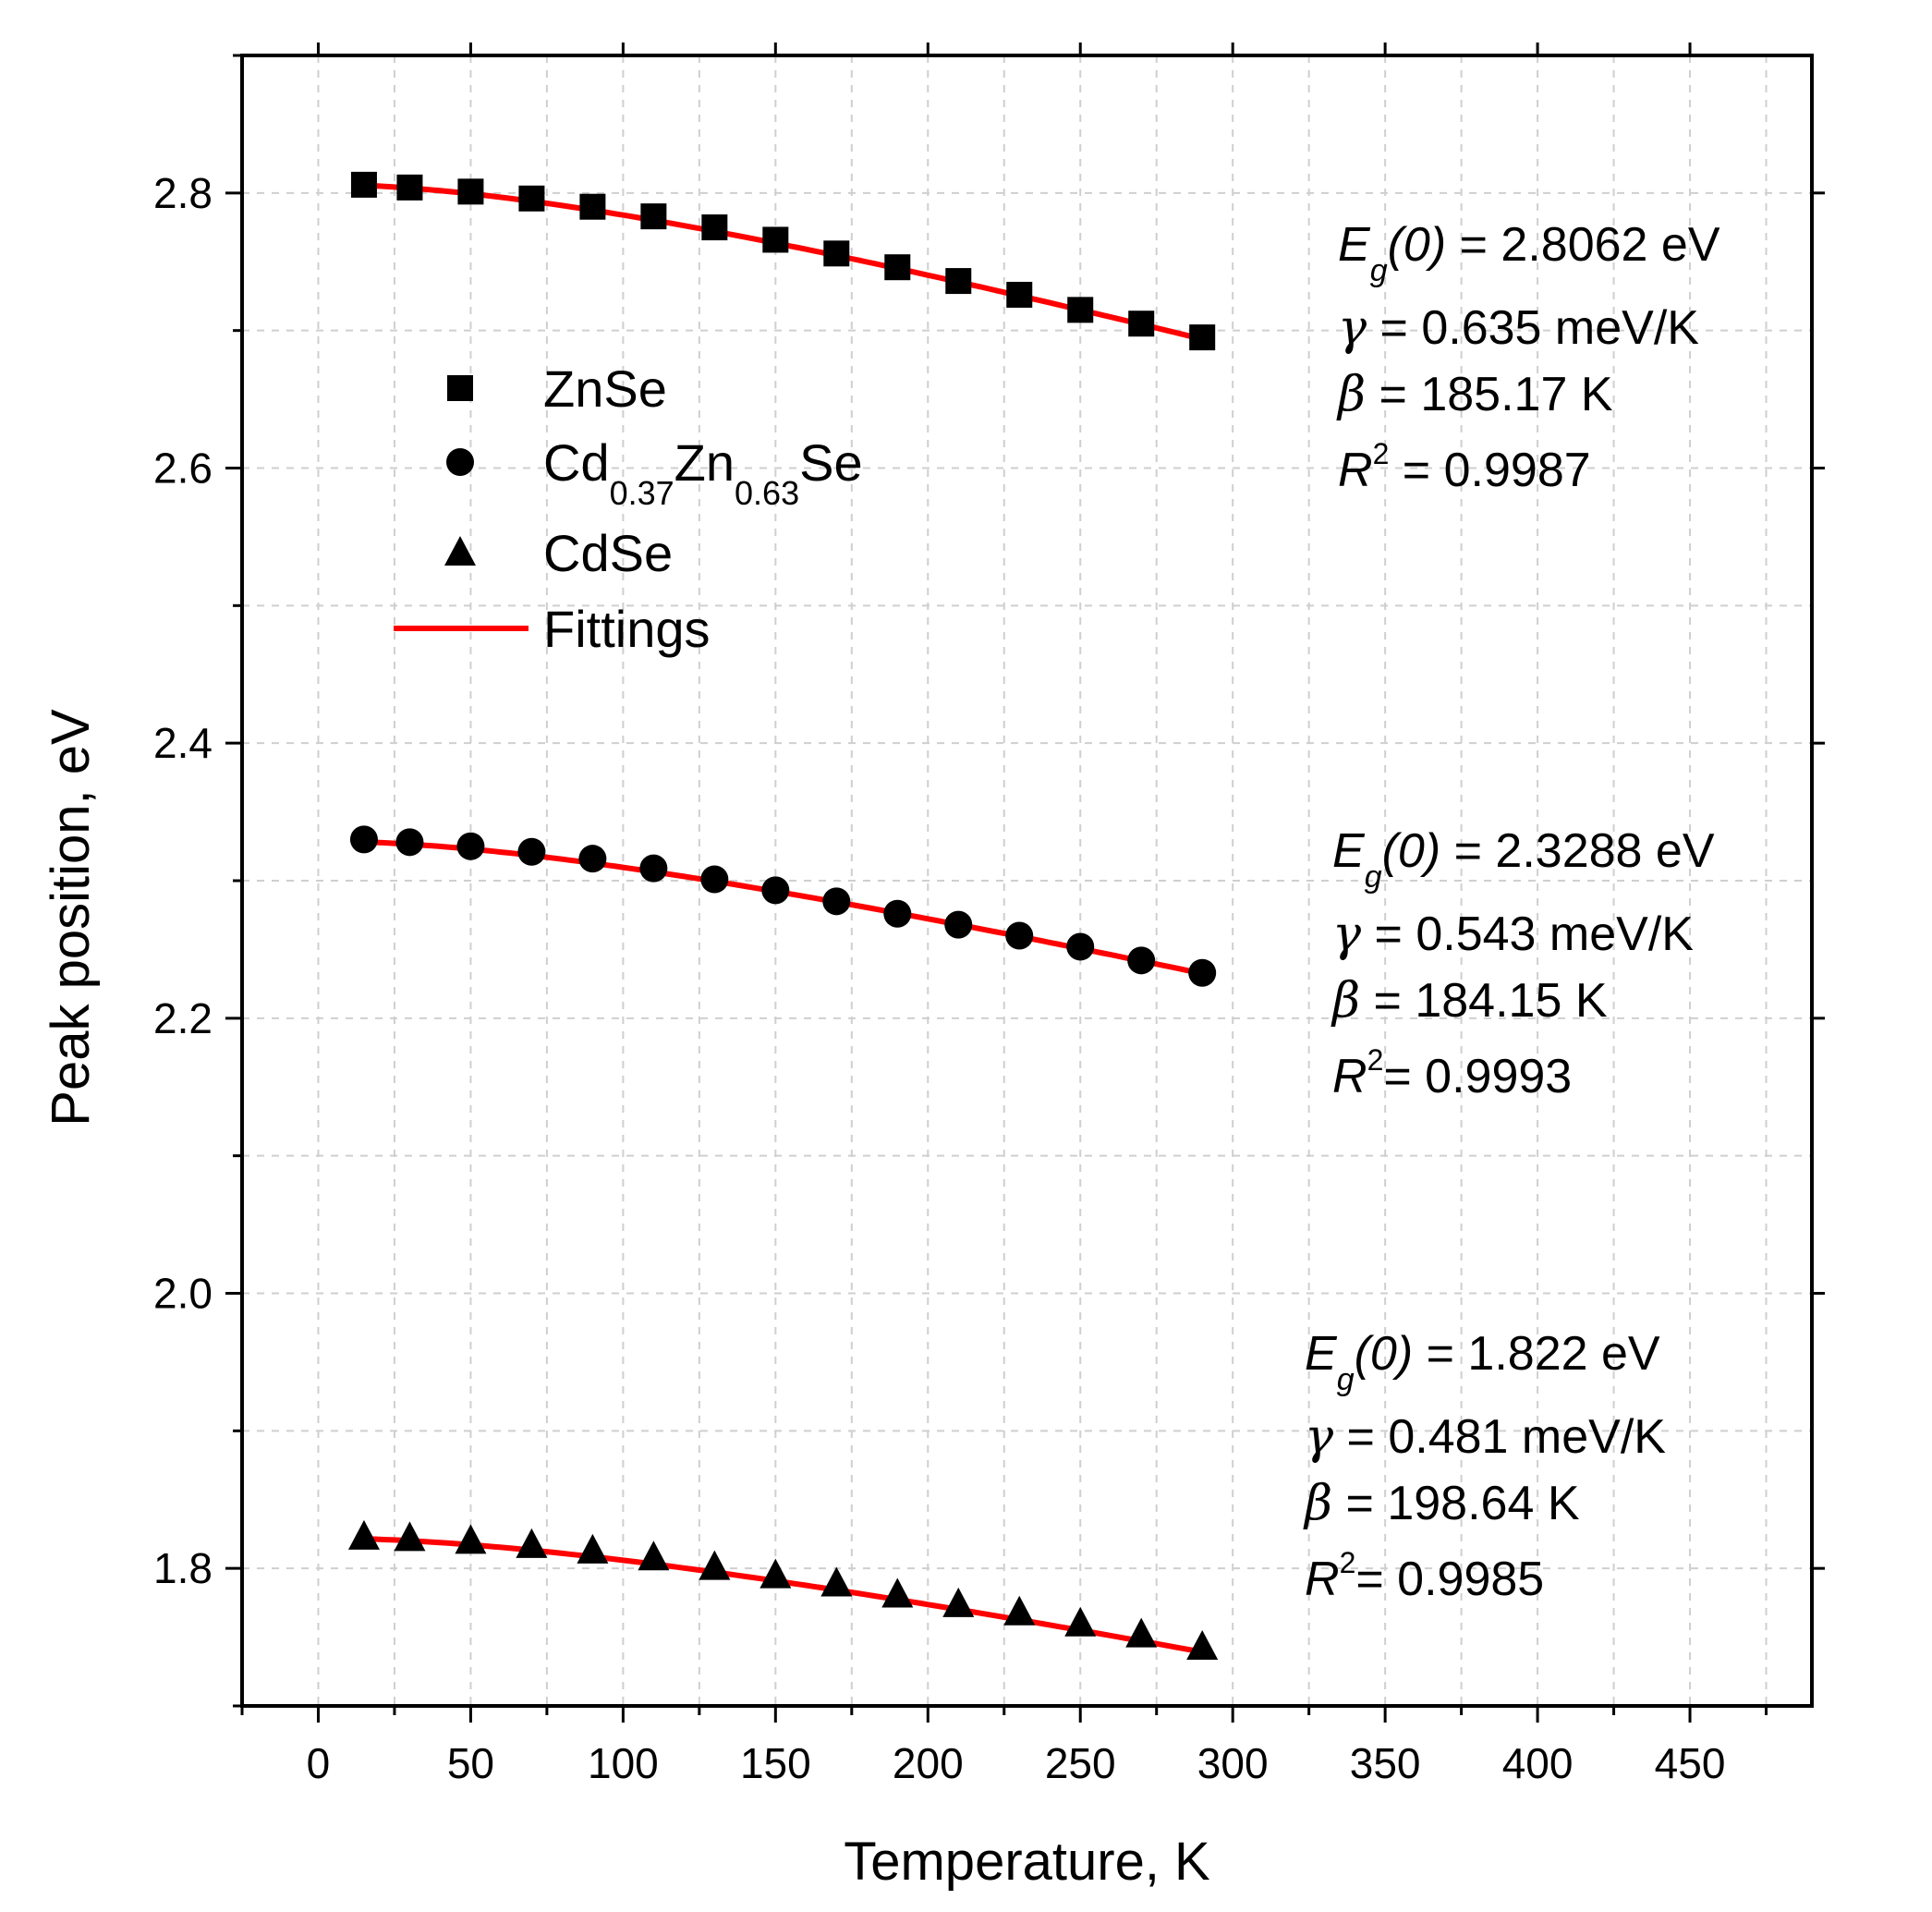 Image resolution: width=1932 pixels, height=1912 pixels. Describe the element at coordinates (1485, 1437) in the screenshot. I see `annotation-line: γ = 0.481 meV/K` at that location.